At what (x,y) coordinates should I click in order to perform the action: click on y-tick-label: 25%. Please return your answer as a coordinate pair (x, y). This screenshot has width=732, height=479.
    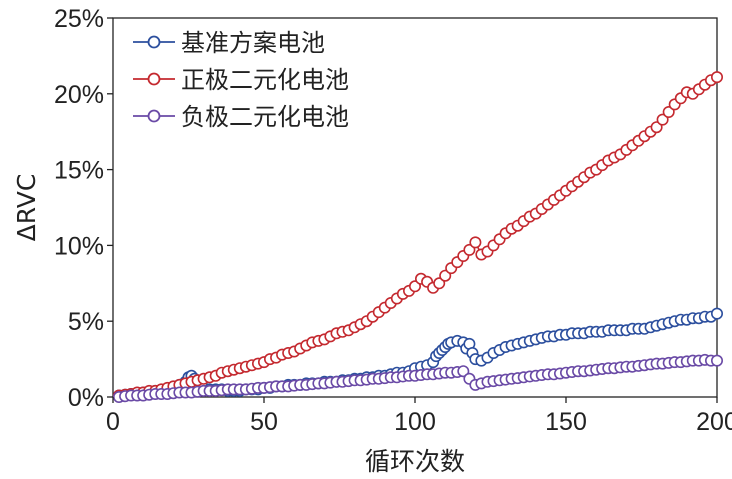
    Looking at the image, I should click on (79, 19).